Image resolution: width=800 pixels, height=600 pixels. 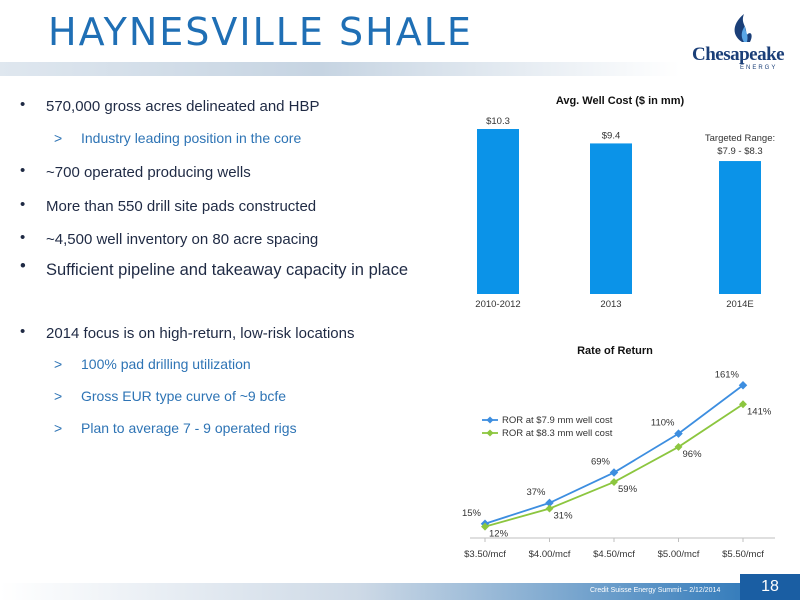 What do you see at coordinates (191, 138) in the screenshot?
I see `sub-bullet-text: Industry leading position in the core` at bounding box center [191, 138].